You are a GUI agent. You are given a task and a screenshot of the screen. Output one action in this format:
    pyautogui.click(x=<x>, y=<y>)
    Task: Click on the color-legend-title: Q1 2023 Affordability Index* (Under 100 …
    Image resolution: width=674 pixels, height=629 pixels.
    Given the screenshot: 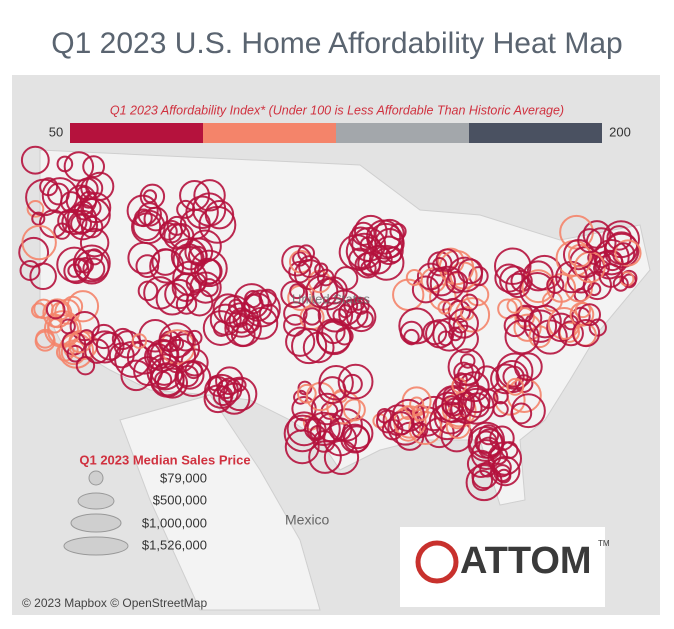 What is the action you would take?
    pyautogui.click(x=337, y=110)
    